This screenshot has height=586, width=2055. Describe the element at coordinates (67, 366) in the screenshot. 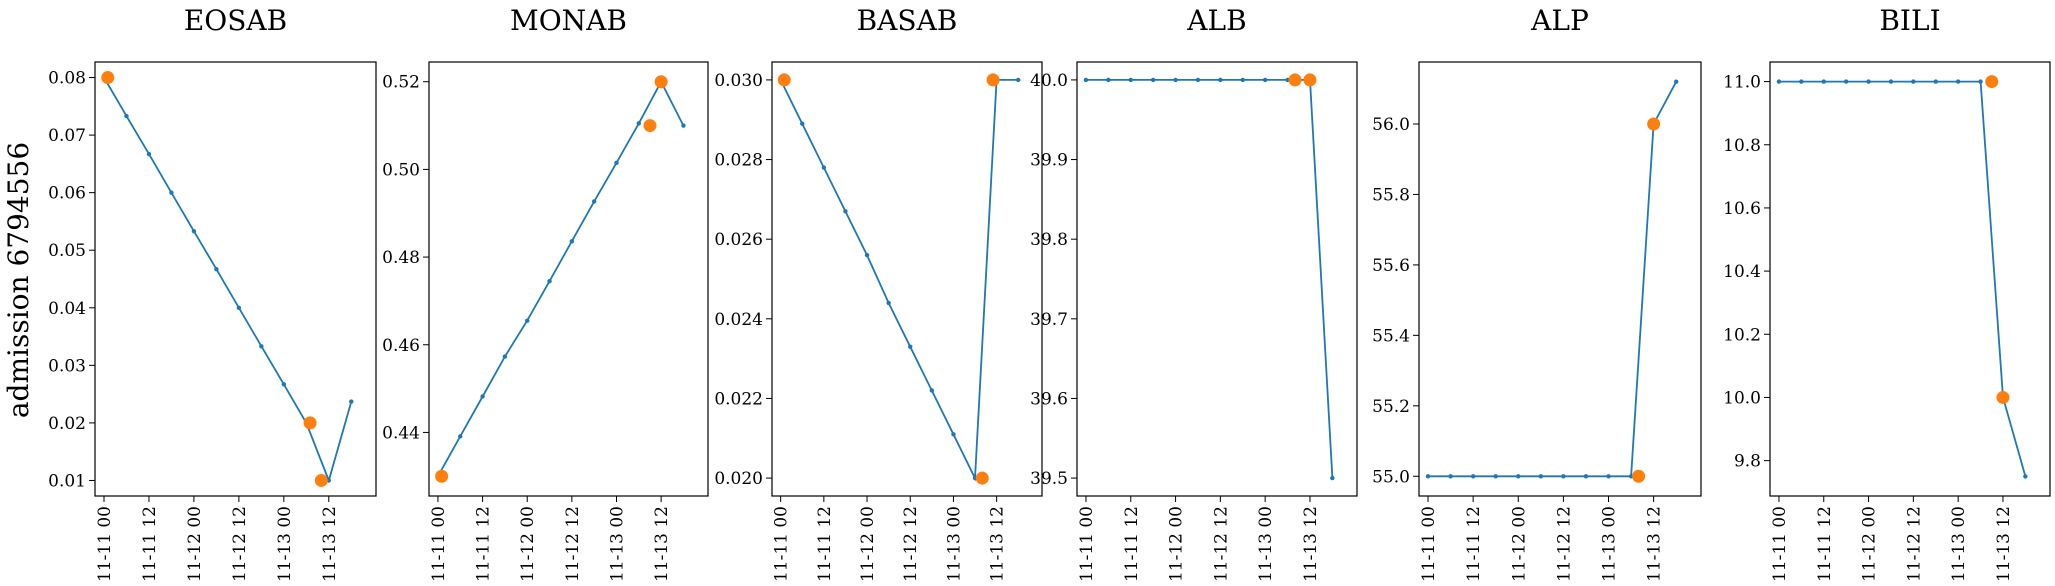

I see `y-tick-label: 0.03` at that location.